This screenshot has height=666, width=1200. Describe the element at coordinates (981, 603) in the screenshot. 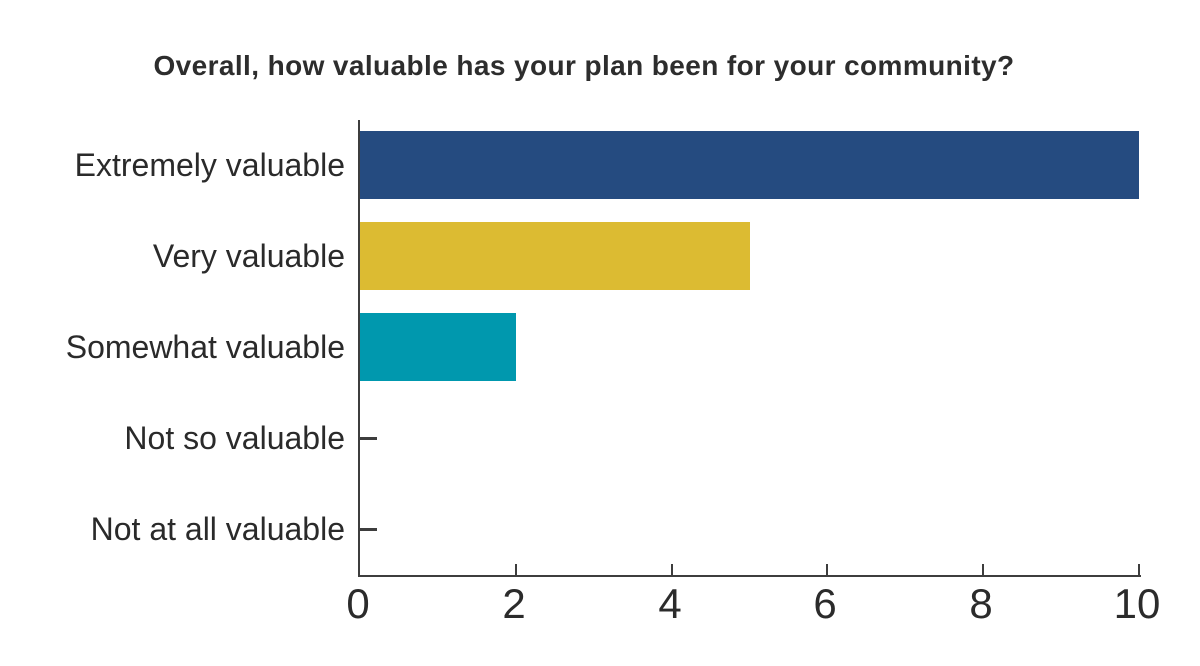

I see `x-tick-label: 8` at that location.